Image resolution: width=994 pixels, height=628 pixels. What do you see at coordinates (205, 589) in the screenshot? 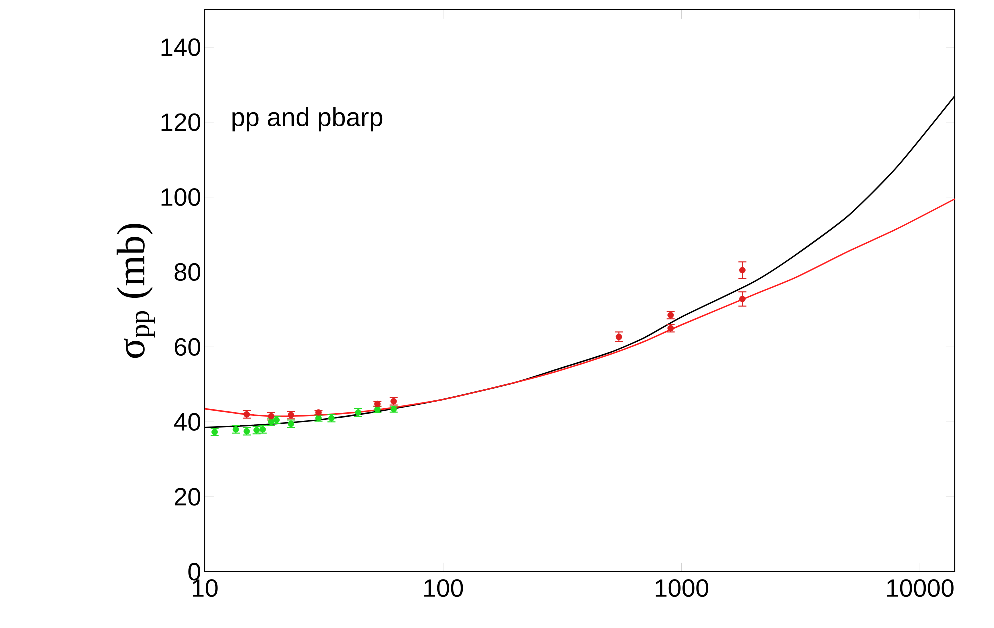
I see `x-tick-label: 10` at bounding box center [205, 589].